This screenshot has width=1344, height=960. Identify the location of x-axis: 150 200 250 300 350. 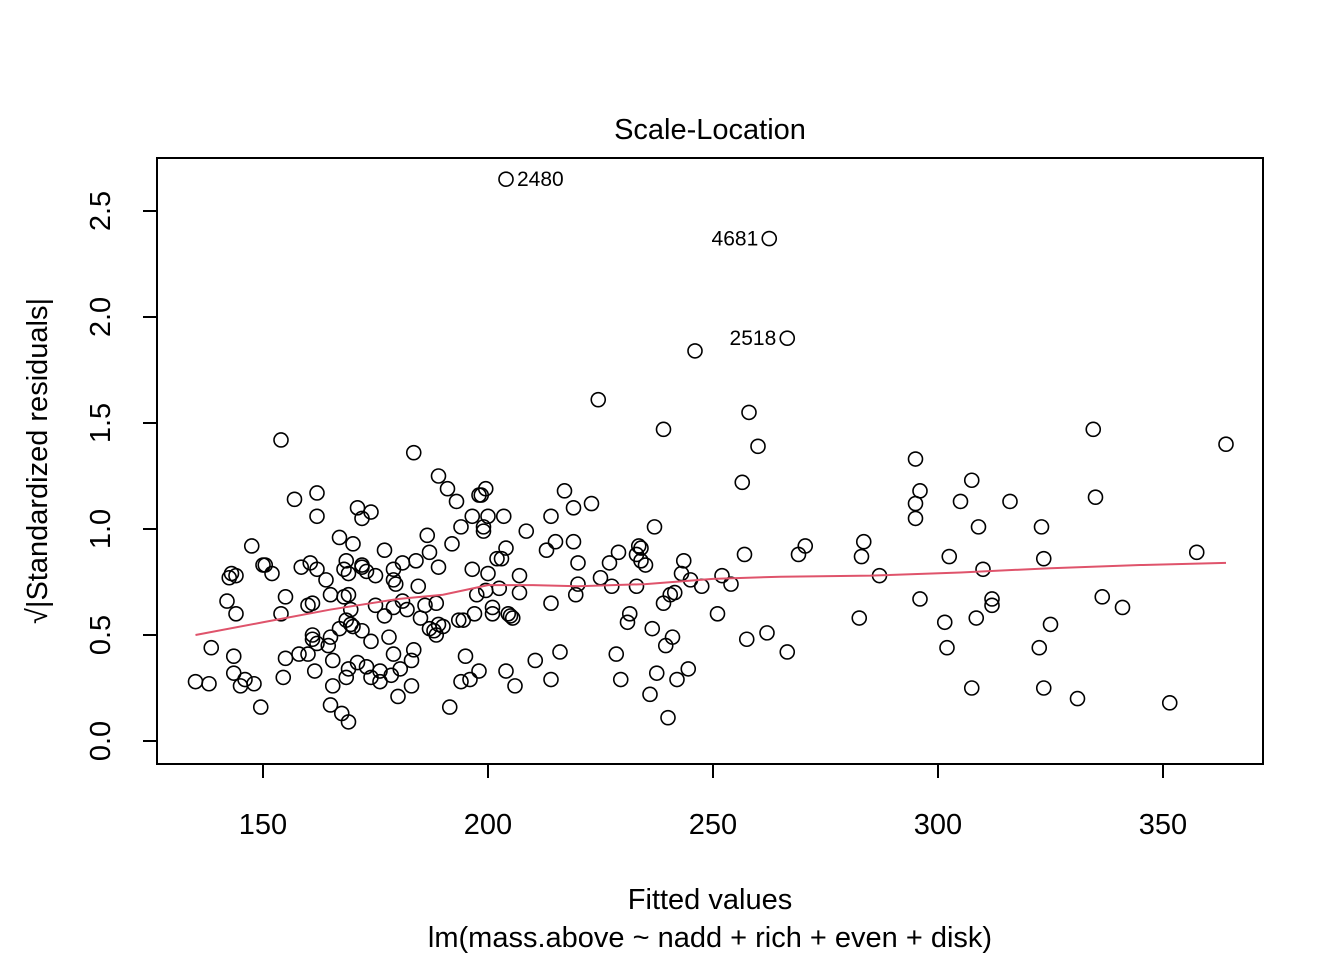
(713, 802).